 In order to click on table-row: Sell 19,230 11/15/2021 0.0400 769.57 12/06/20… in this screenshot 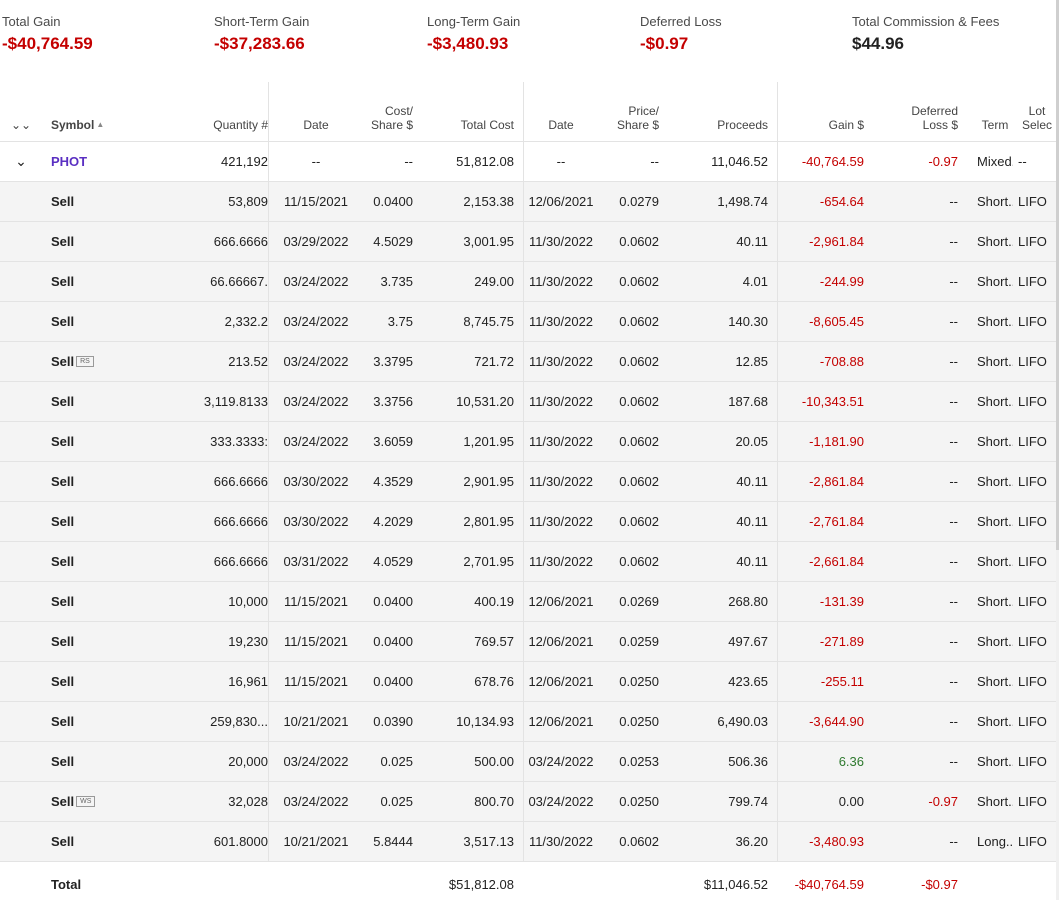, I will do `click(528, 642)`.